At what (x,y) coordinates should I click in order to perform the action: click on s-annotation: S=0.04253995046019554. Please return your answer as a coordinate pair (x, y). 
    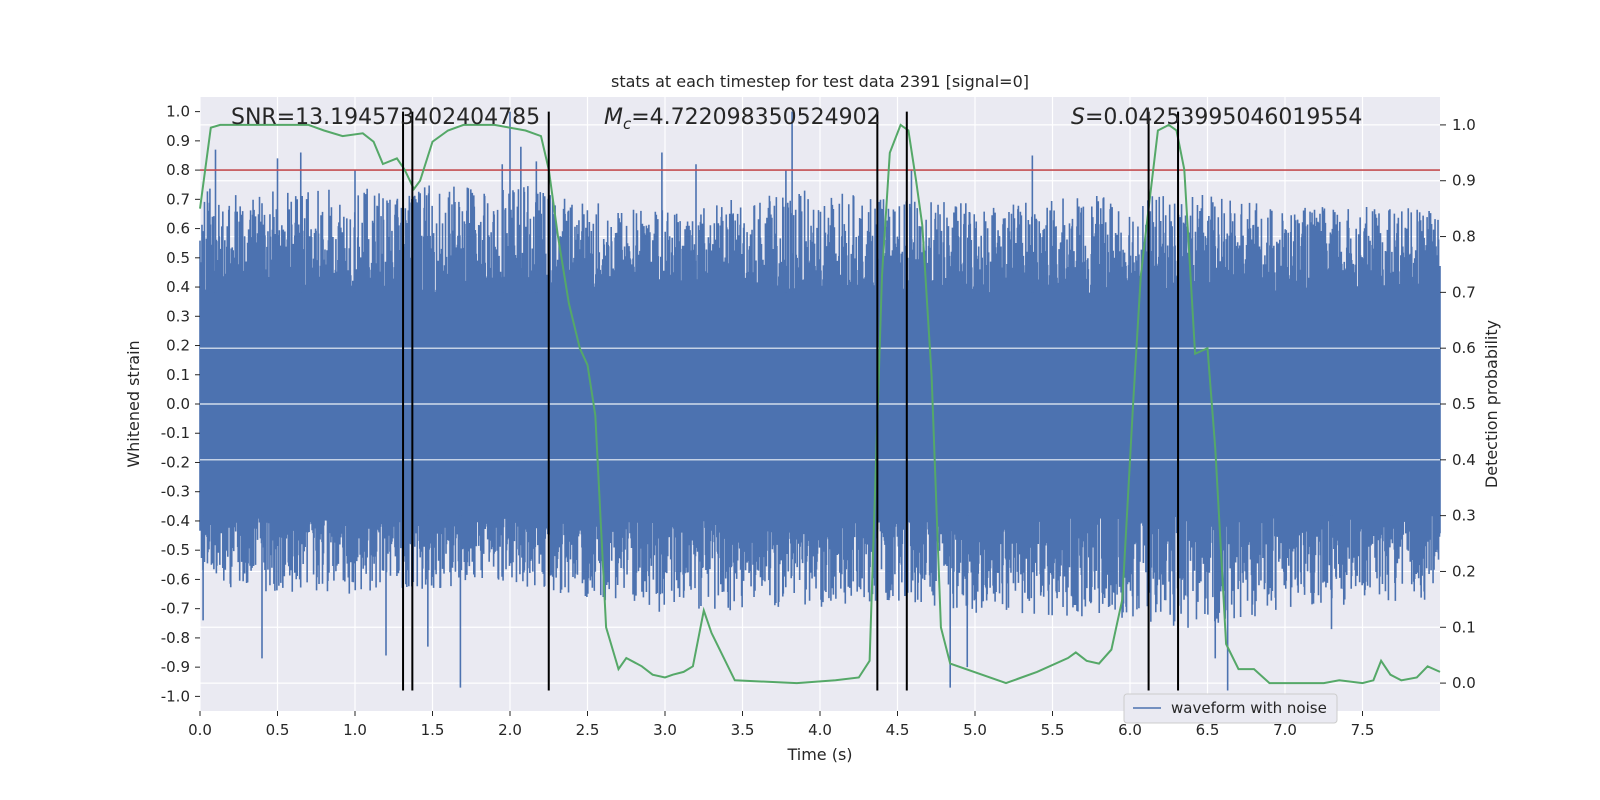
    Looking at the image, I should click on (1216, 117).